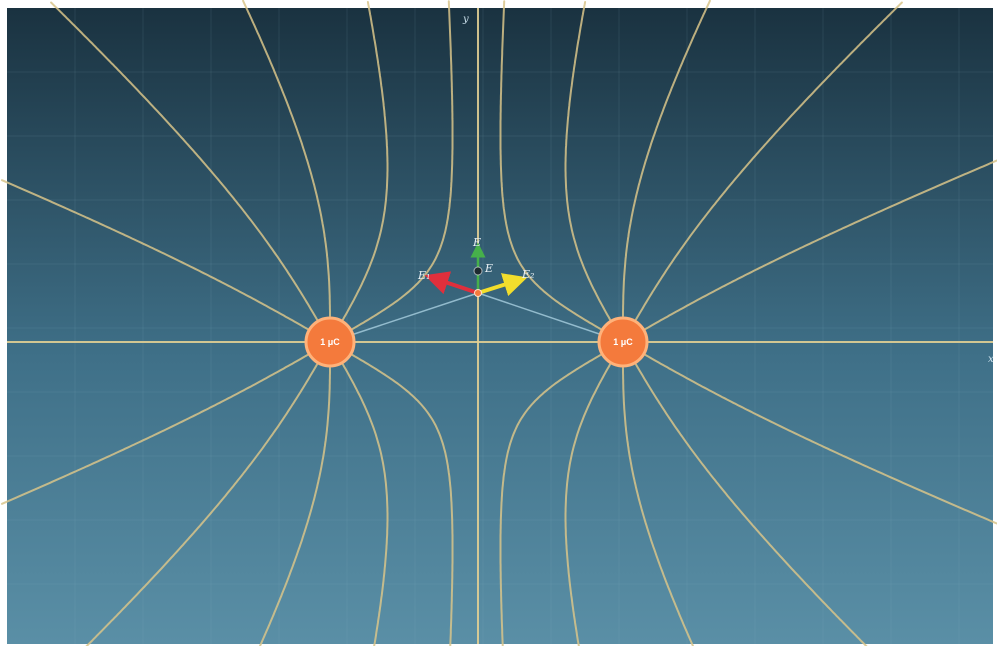 The height and width of the screenshot is (650, 997). What do you see at coordinates (465, 19) in the screenshot?
I see `y-axis-label: y` at bounding box center [465, 19].